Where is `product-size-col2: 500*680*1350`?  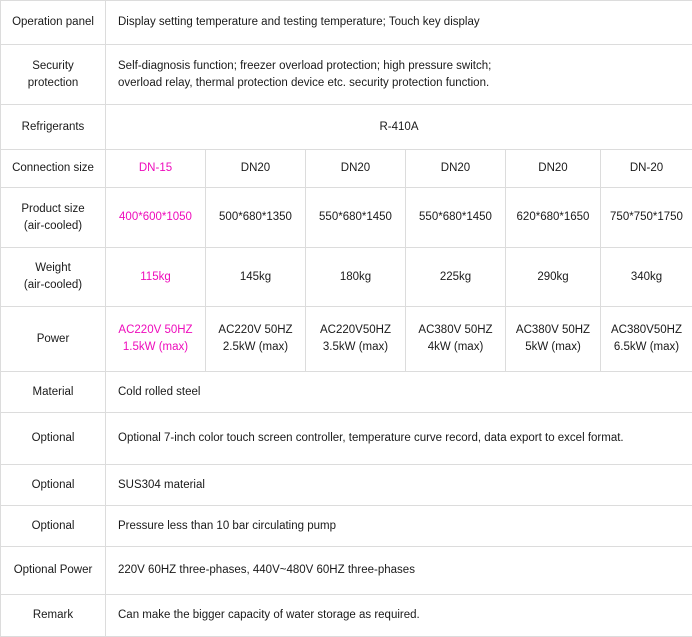 product-size-col2: 500*680*1350 is located at coordinates (256, 218).